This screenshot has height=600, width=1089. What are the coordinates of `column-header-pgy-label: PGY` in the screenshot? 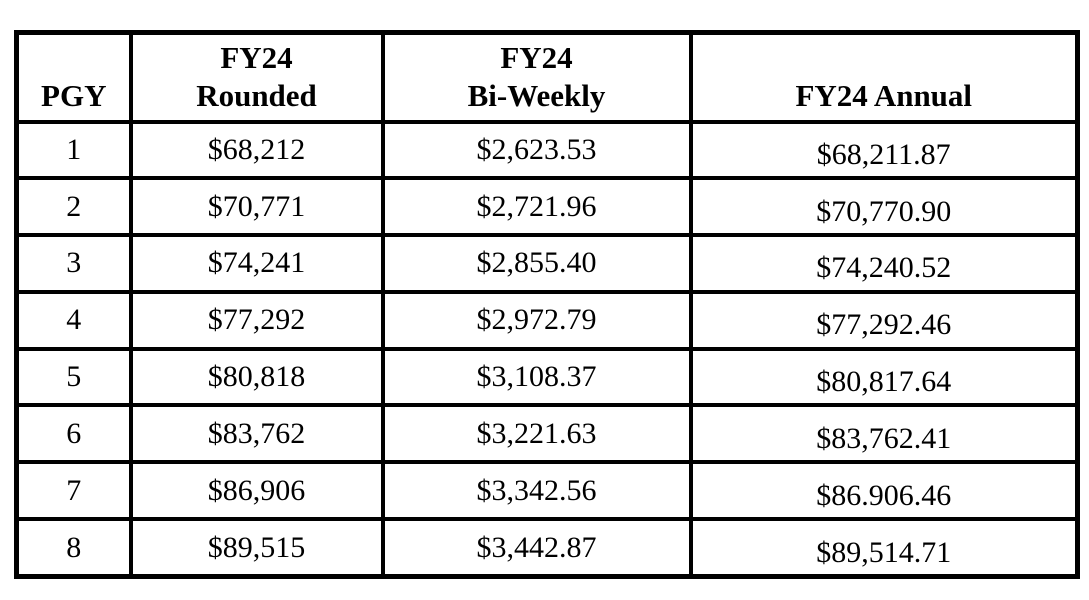 It's located at (74, 95).